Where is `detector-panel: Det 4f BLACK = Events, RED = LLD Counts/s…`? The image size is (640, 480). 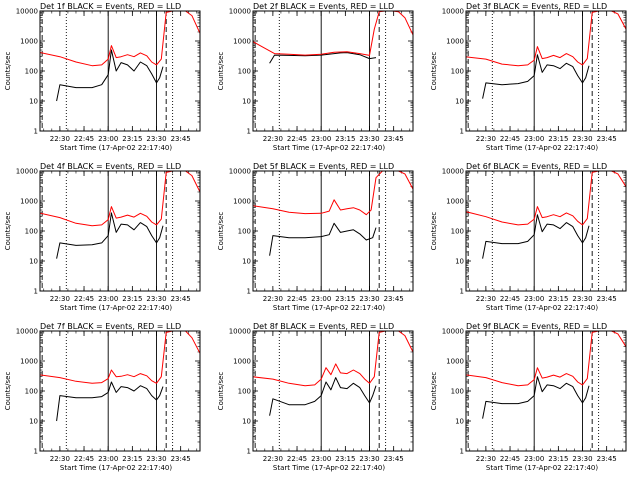
detector-panel: Det 4f BLACK = Events, RED = LLD Counts/s… is located at coordinates (102, 237).